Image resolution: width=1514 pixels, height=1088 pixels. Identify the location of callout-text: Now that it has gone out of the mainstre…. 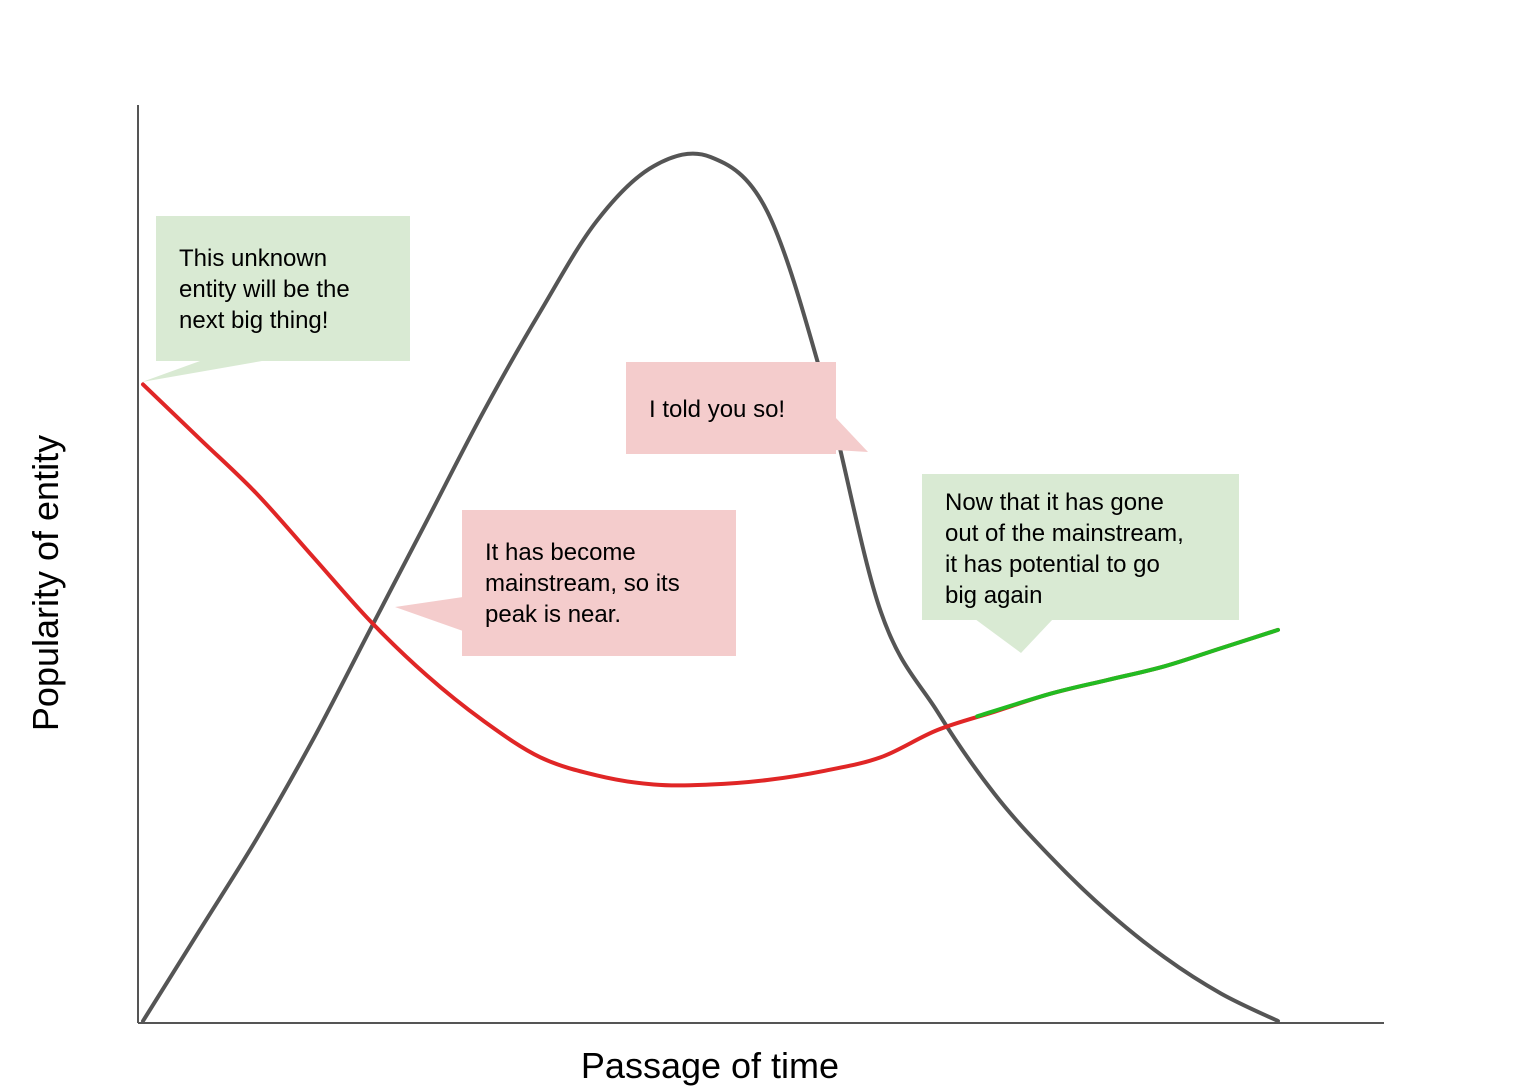
(1067, 549).